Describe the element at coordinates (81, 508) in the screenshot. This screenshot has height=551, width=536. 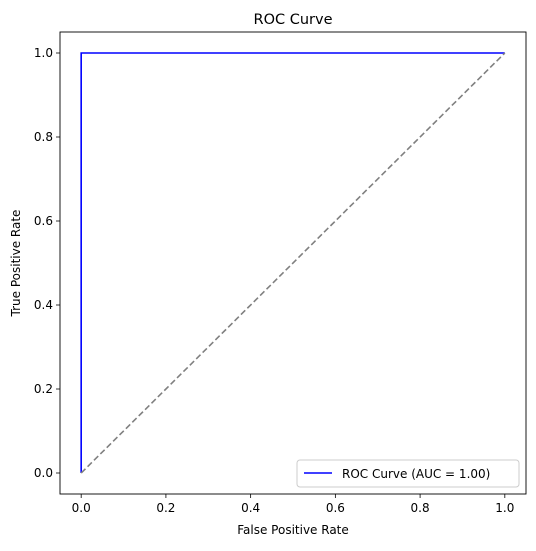
I see `x-tick-label: 0.0` at that location.